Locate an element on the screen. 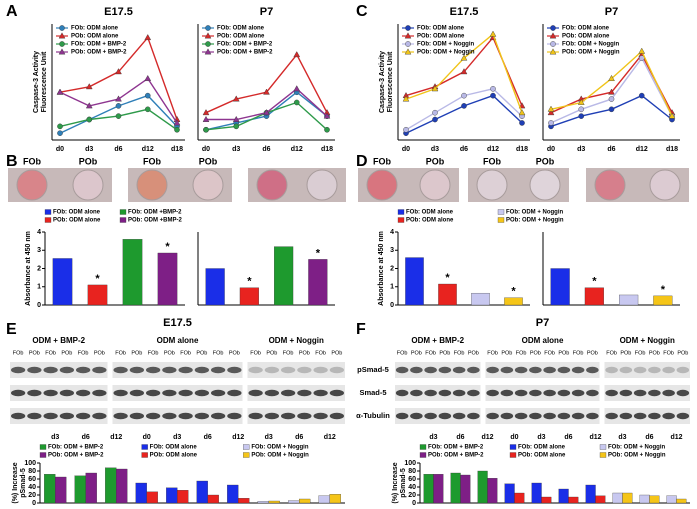 Image resolution: width=697 pixels, height=509 pixels. panel-letter: B is located at coordinates (12, 161).